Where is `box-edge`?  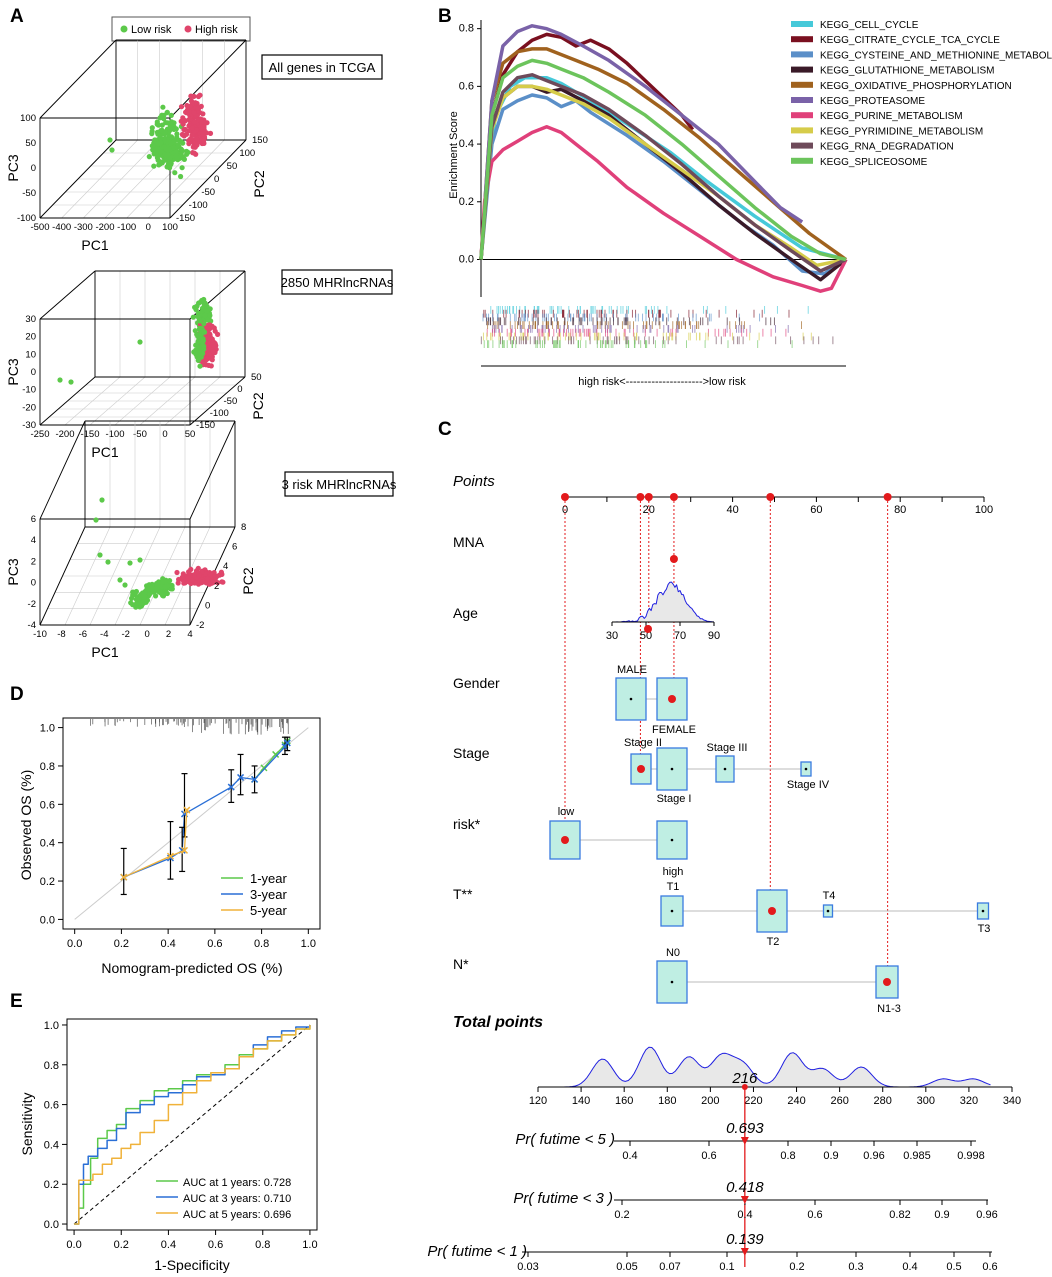 box-edge is located at coordinates (78, 79).